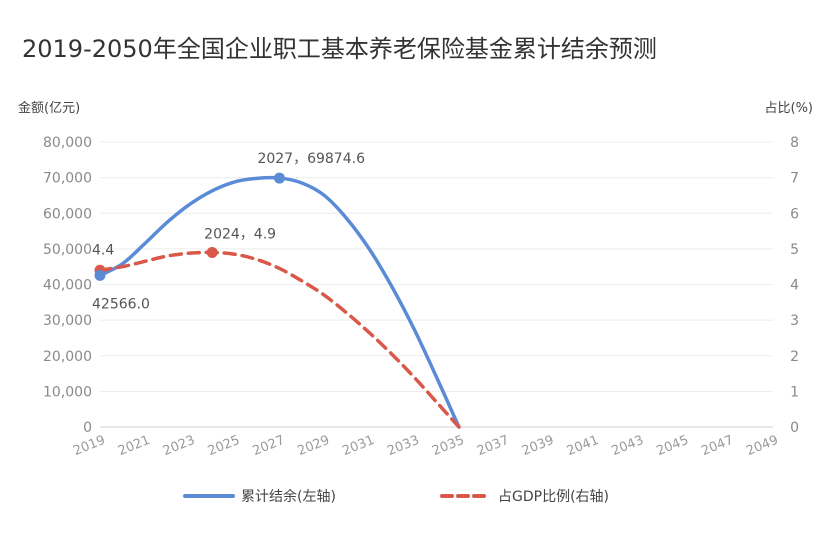 The height and width of the screenshot is (545, 831). I want to click on series-line-gdp-ratio, so click(279, 339).